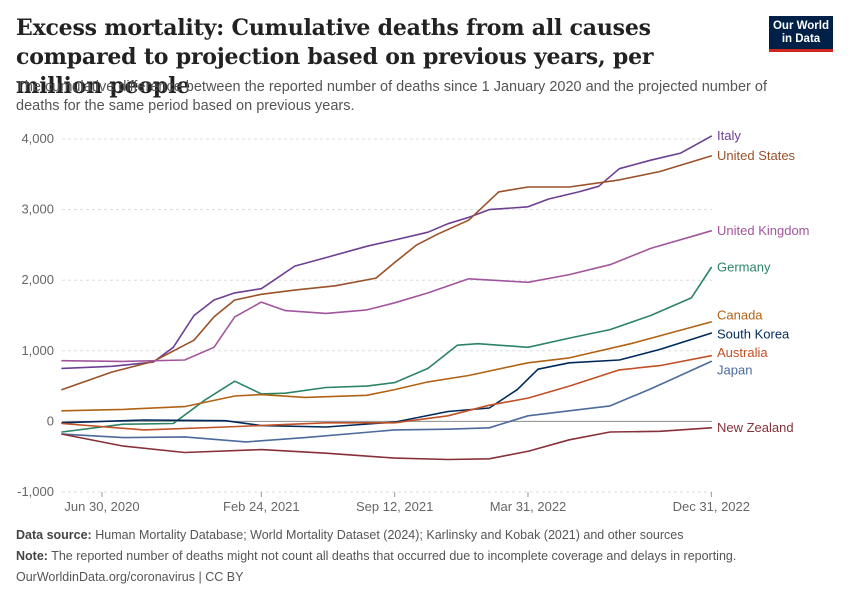 Image resolution: width=850 pixels, height=600 pixels. I want to click on series-label-united-kingdom: United Kingdom, so click(763, 230).